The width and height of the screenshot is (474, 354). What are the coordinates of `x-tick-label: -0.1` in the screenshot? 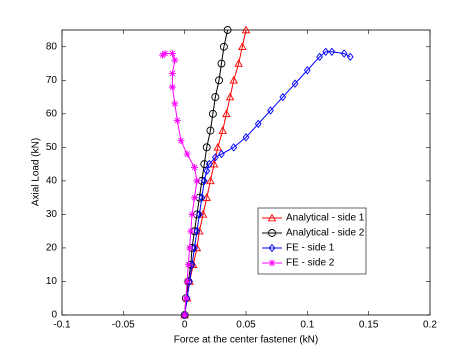 It's located at (62, 325).